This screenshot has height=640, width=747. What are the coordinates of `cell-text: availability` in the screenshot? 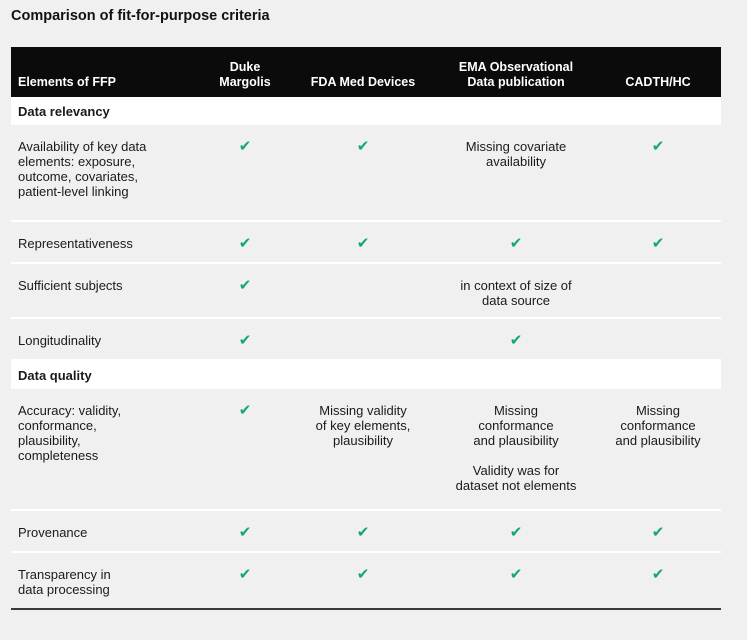 It's located at (516, 161).